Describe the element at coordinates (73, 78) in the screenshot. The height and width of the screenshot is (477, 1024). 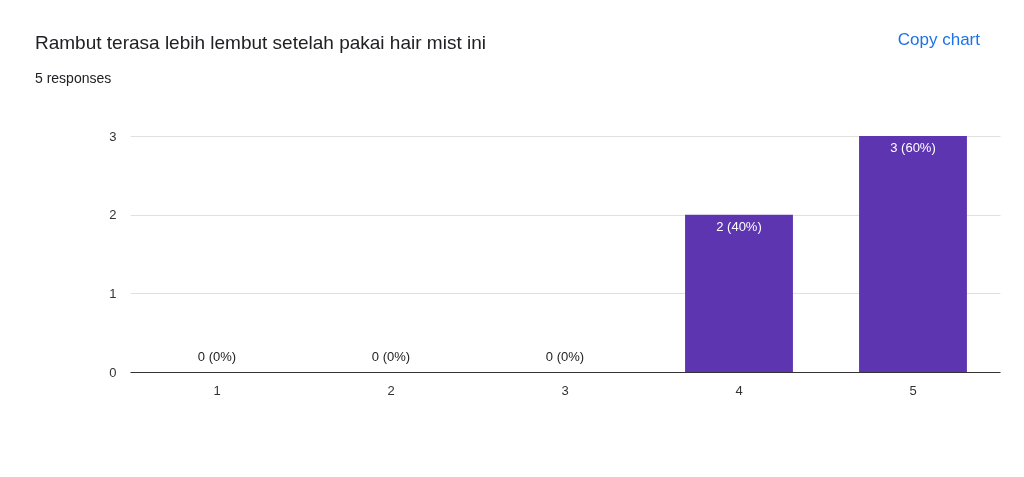
I see `chart-subtitle: 5 responses` at that location.